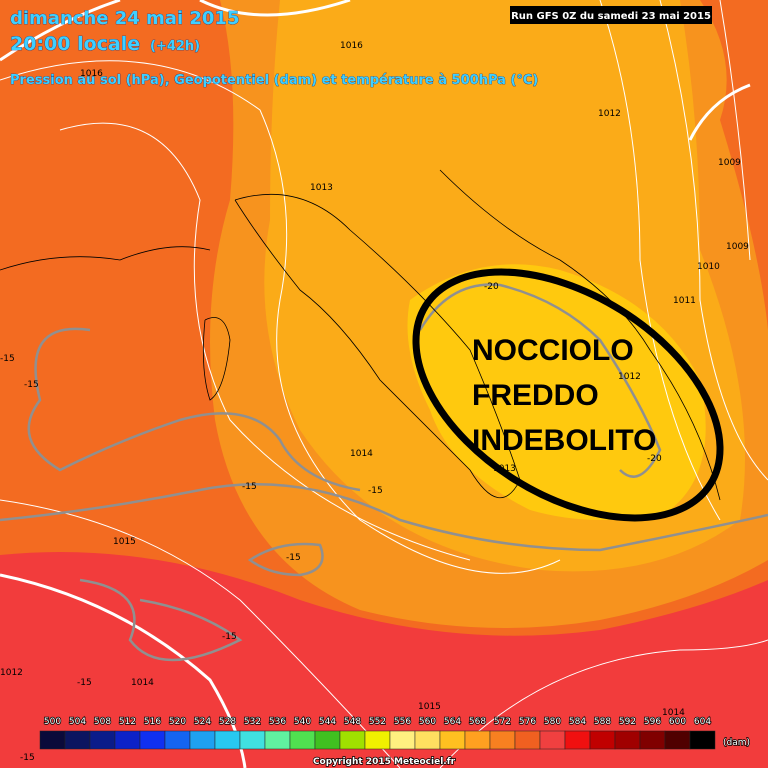  I want to click on lead-time: (+42h), so click(175, 46).